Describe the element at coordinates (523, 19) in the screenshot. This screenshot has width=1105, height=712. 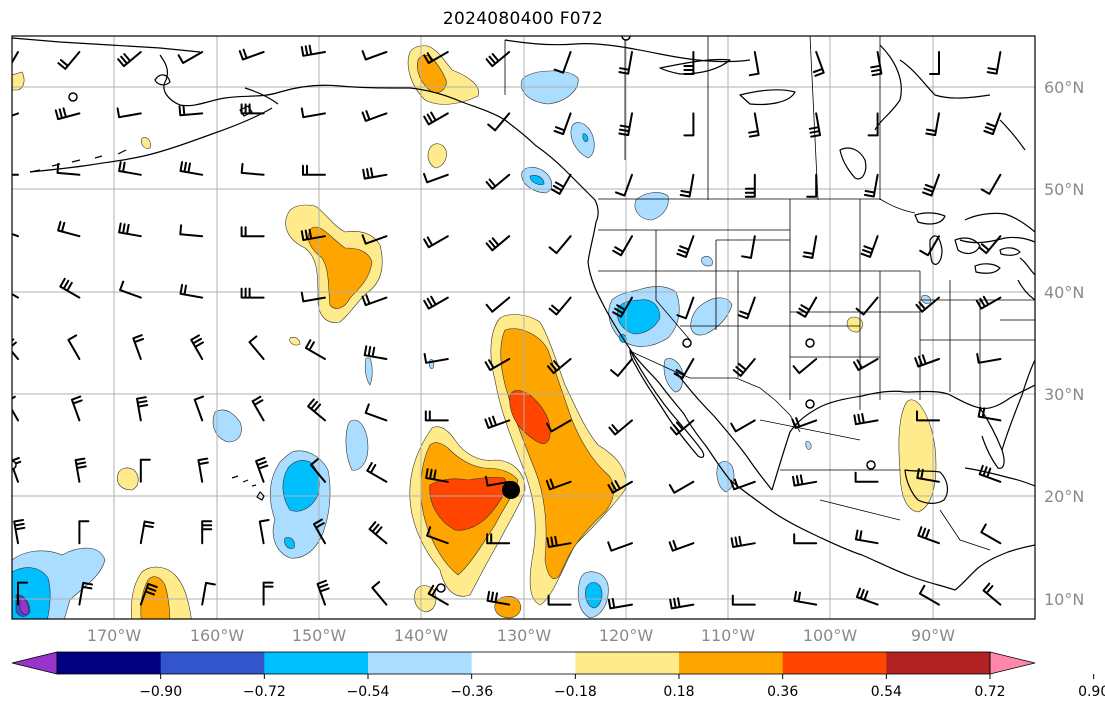
I see `figure-title: 2024080400 F072` at that location.